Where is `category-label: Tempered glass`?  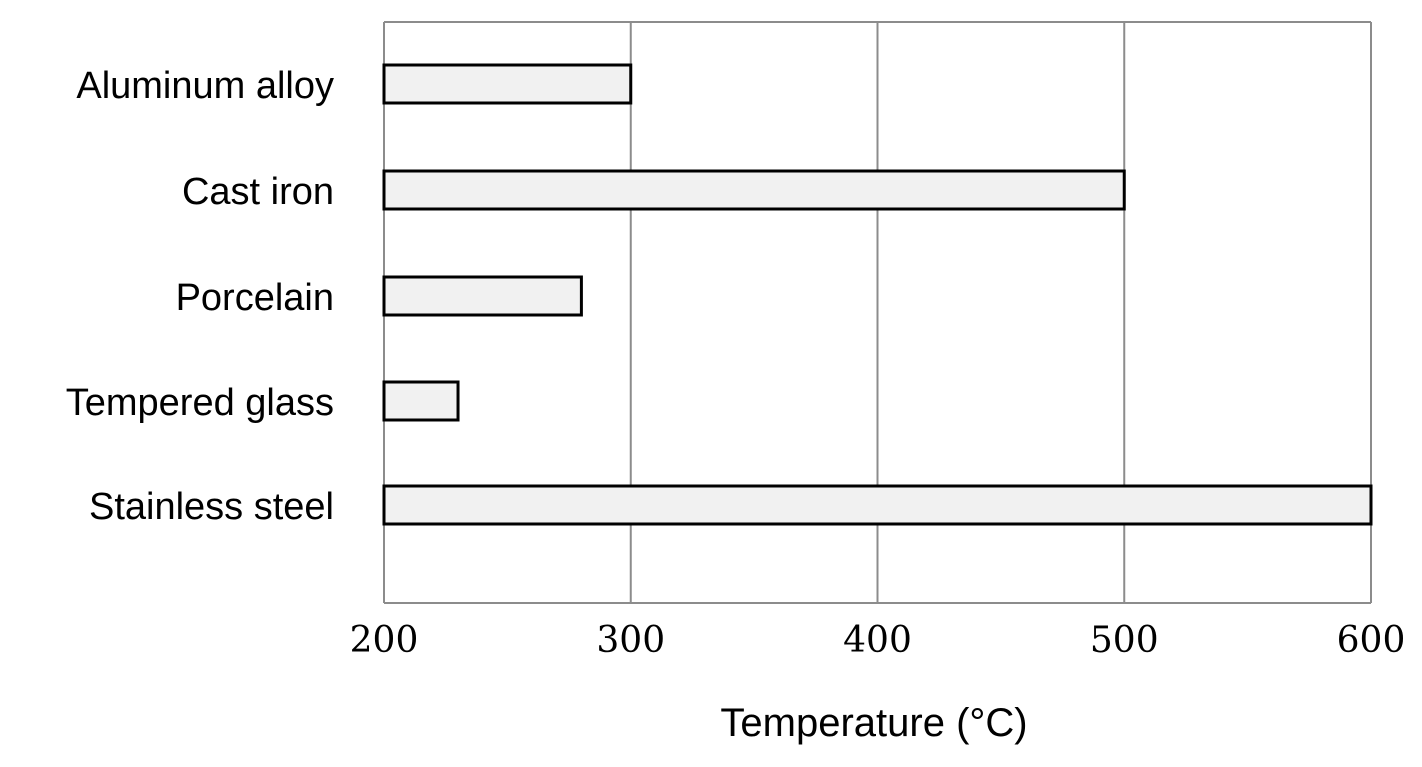
category-label: Tempered glass is located at coordinates (200, 403).